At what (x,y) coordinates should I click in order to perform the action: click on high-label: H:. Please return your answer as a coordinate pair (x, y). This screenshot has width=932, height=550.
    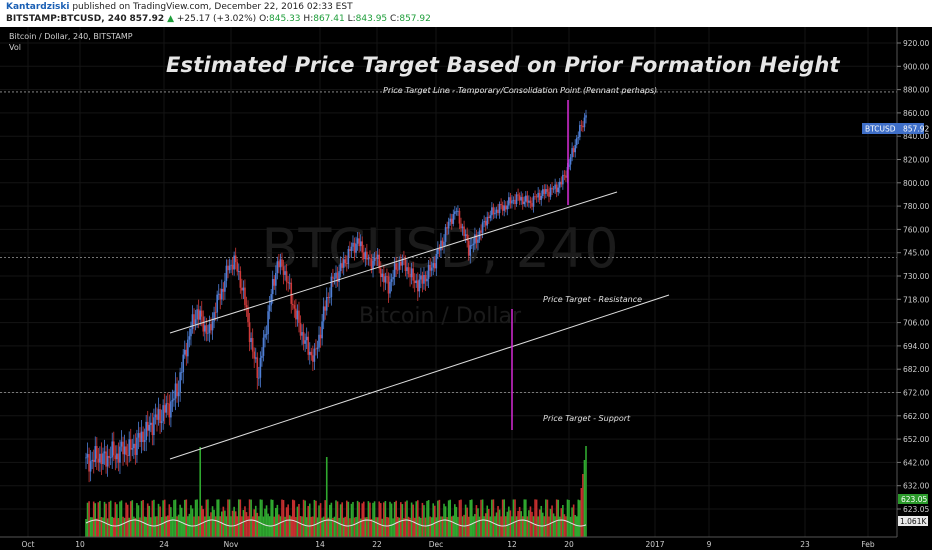
    Looking at the image, I should click on (308, 19).